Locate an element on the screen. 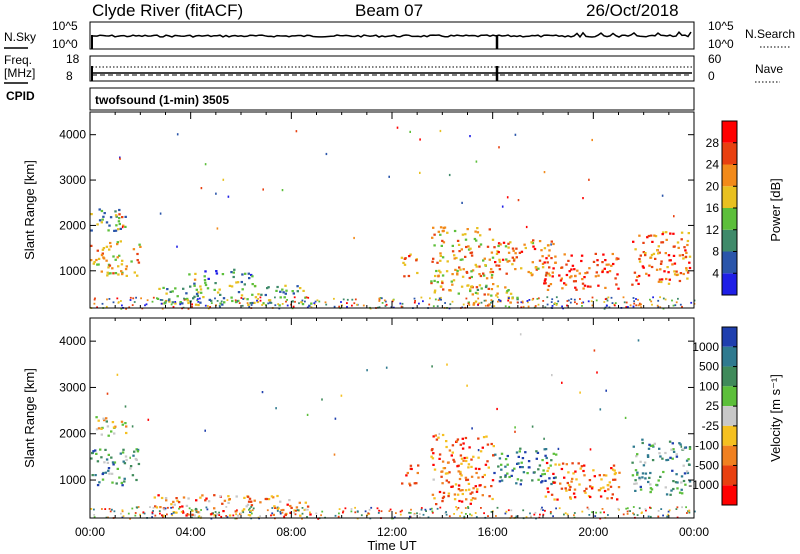 The image size is (800, 554). velocity-ytick-label: 1000 is located at coordinates (72, 480).